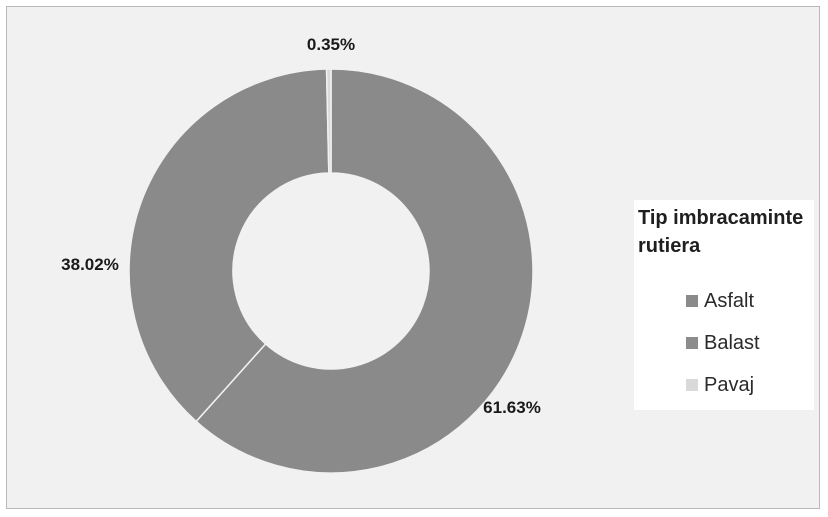 The height and width of the screenshot is (517, 828). I want to click on legend-title: Tip imbracaminte rutiera, so click(721, 232).